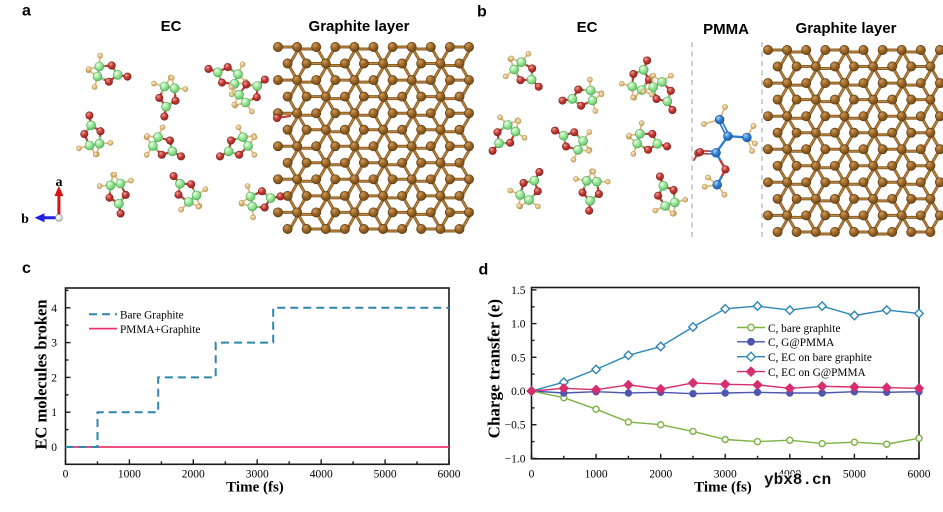  I want to click on svg-text: C, EC on G@PMMA, so click(817, 373).